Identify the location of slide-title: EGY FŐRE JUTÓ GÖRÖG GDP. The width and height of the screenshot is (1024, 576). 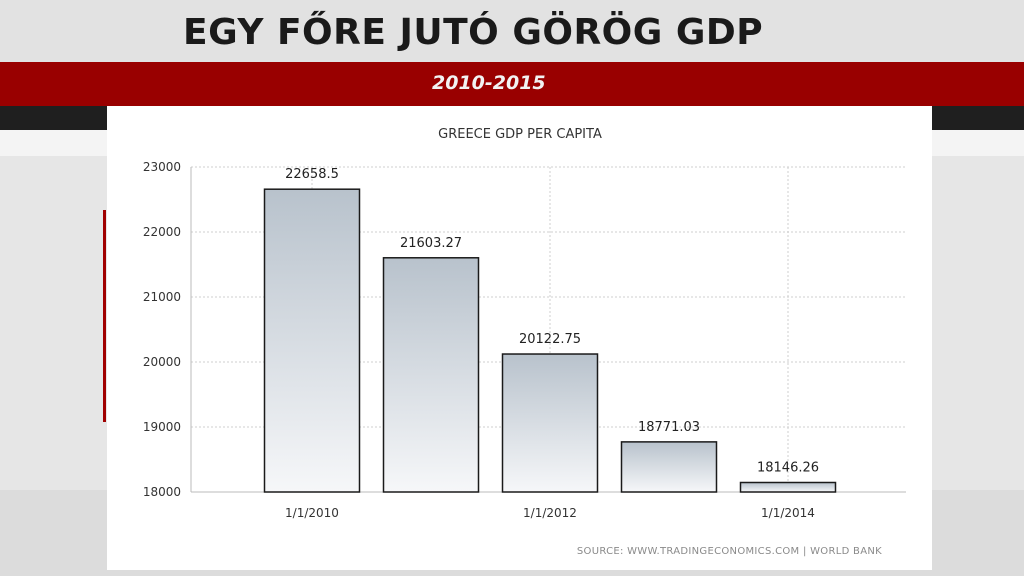
(473, 32).